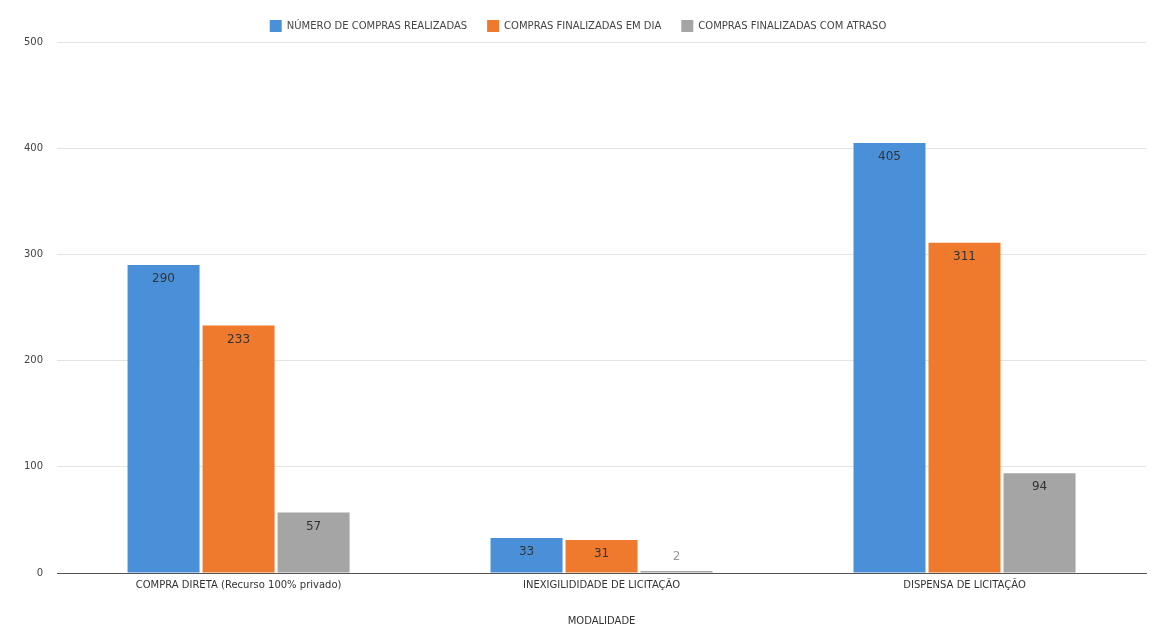 This screenshot has height=635, width=1156. What do you see at coordinates (239, 338) in the screenshot?
I see `data-label: 233` at bounding box center [239, 338].